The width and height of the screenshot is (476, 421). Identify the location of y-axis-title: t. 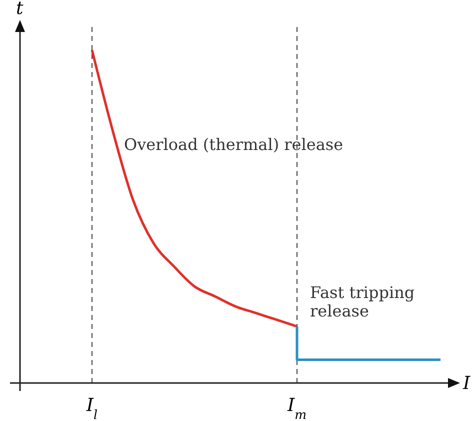
(20, 9).